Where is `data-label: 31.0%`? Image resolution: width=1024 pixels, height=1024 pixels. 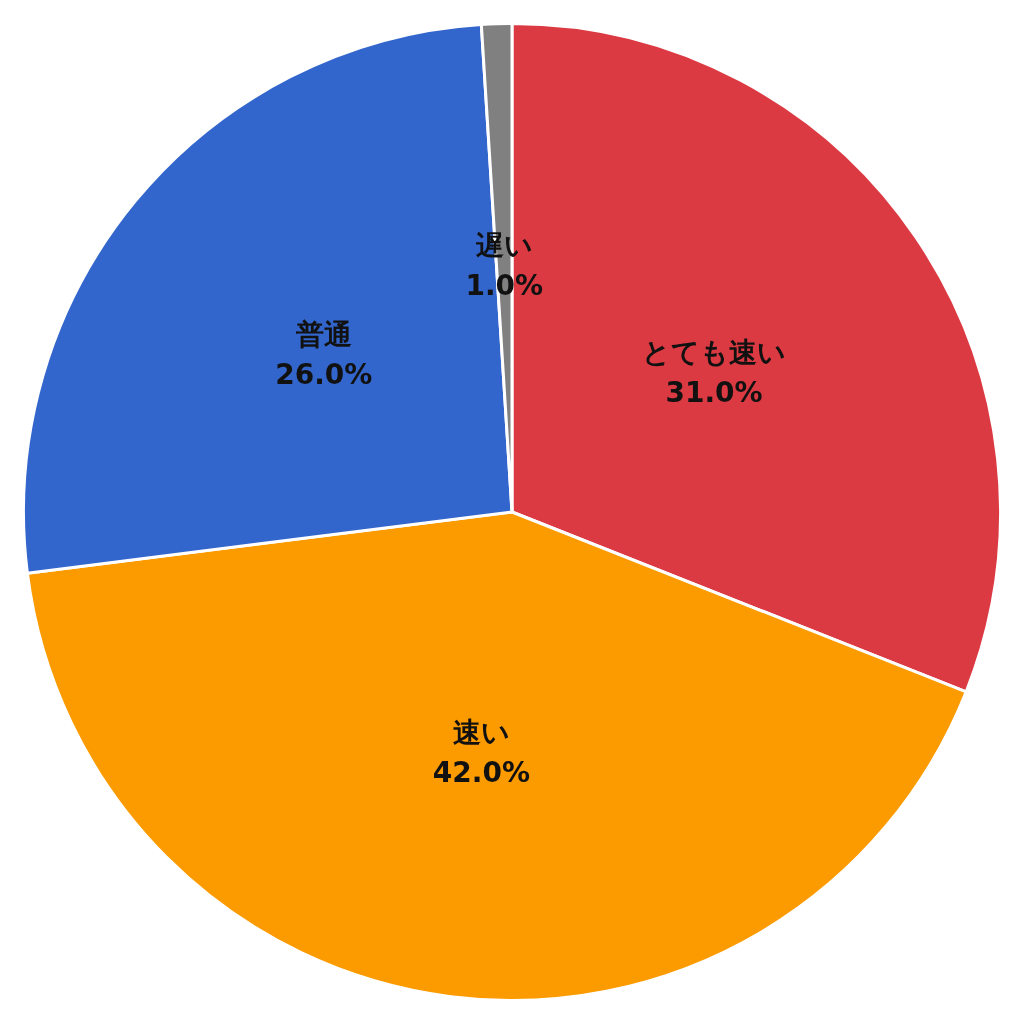
data-label: 31.0% is located at coordinates (714, 392).